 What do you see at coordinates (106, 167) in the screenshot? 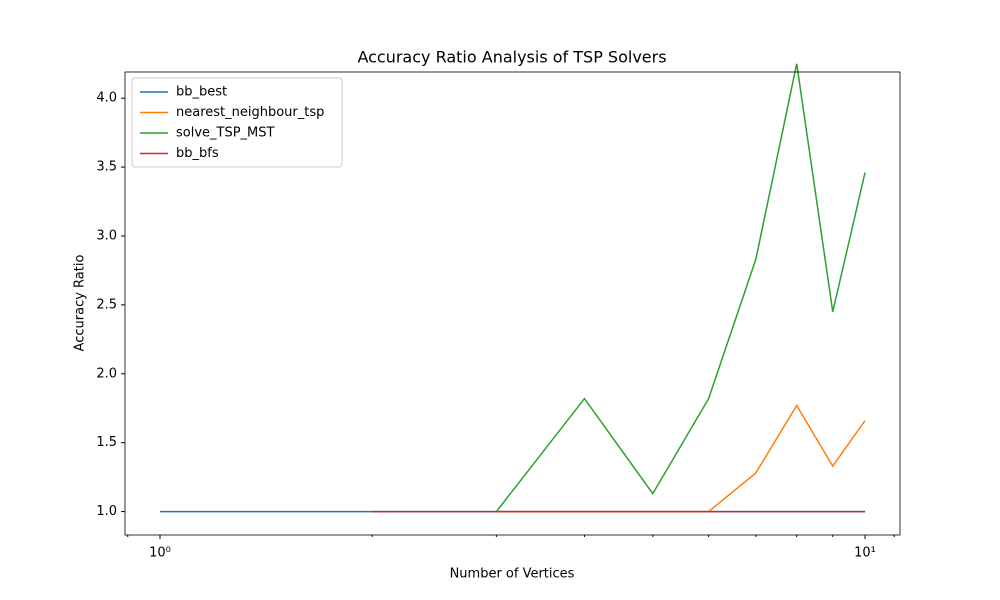
I see `y-tick-label: 3.5` at bounding box center [106, 167].